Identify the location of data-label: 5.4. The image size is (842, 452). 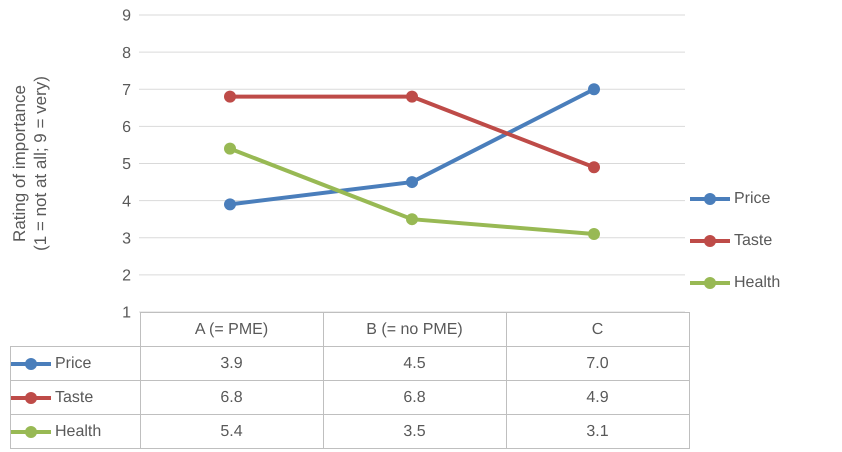
(231, 431).